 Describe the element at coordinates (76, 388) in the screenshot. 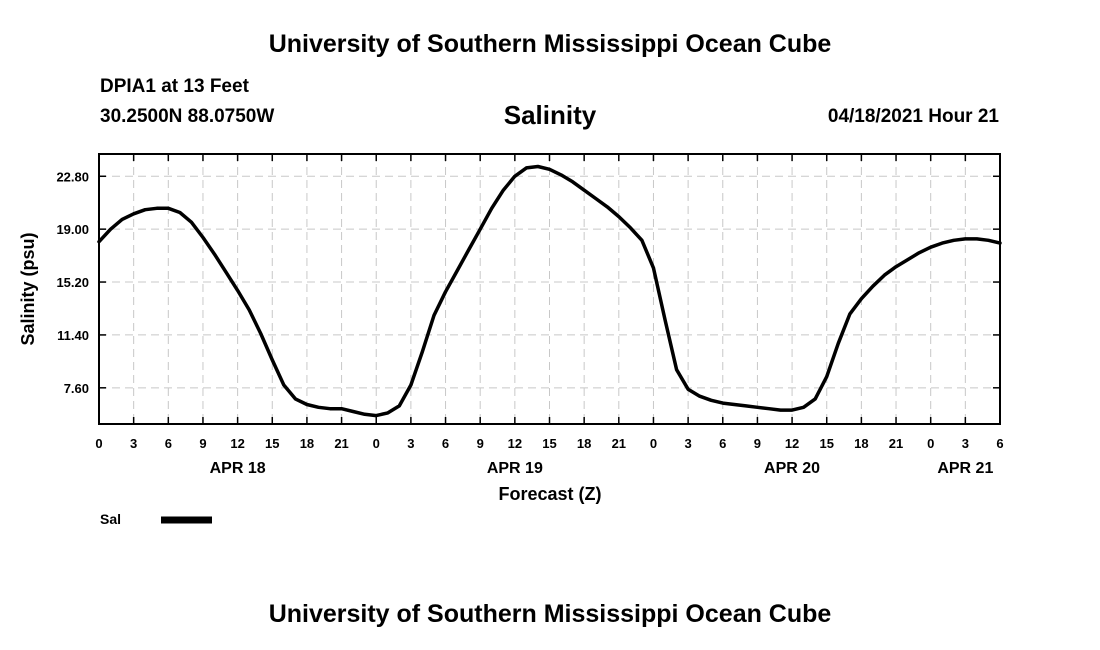

I see `y-tick-label: 7.60` at that location.